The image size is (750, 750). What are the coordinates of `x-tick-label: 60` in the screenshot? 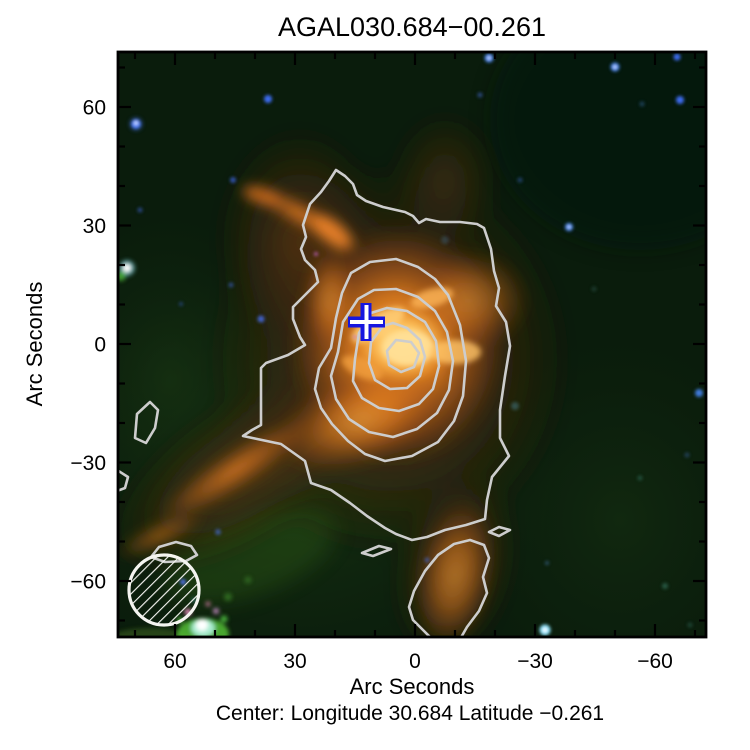 It's located at (174, 661).